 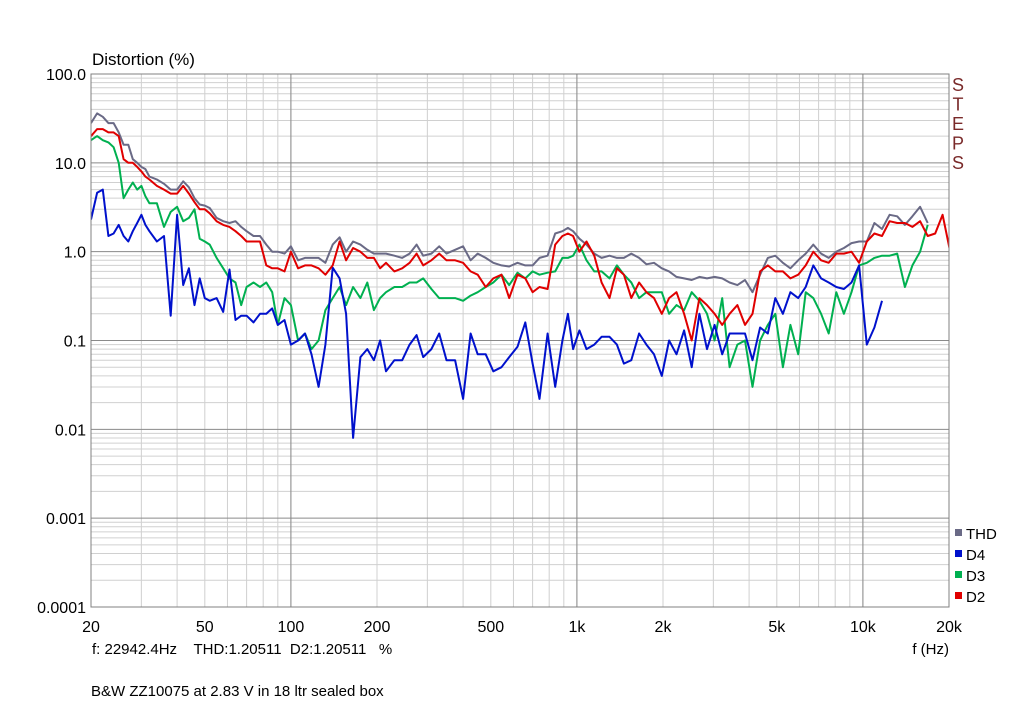 What do you see at coordinates (958, 532) in the screenshot?
I see `legend-swatch-thd` at bounding box center [958, 532].